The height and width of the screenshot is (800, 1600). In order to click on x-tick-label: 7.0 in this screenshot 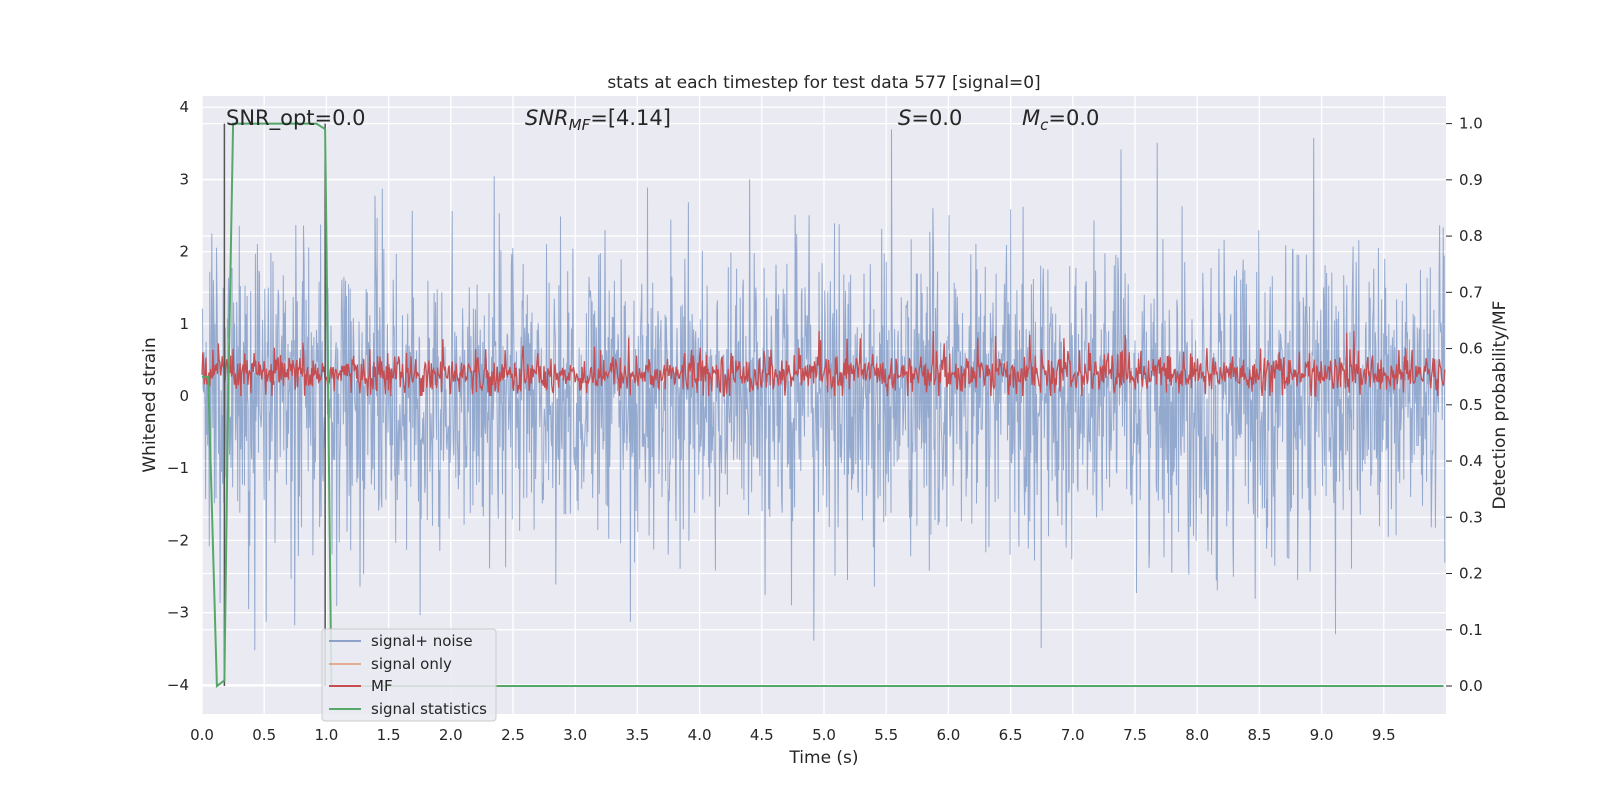, I will do `click(1073, 735)`.